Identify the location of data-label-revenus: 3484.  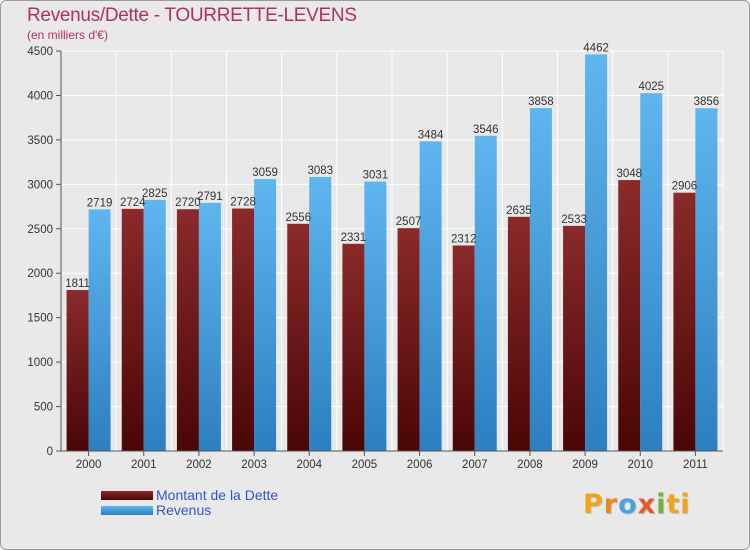
(431, 135).